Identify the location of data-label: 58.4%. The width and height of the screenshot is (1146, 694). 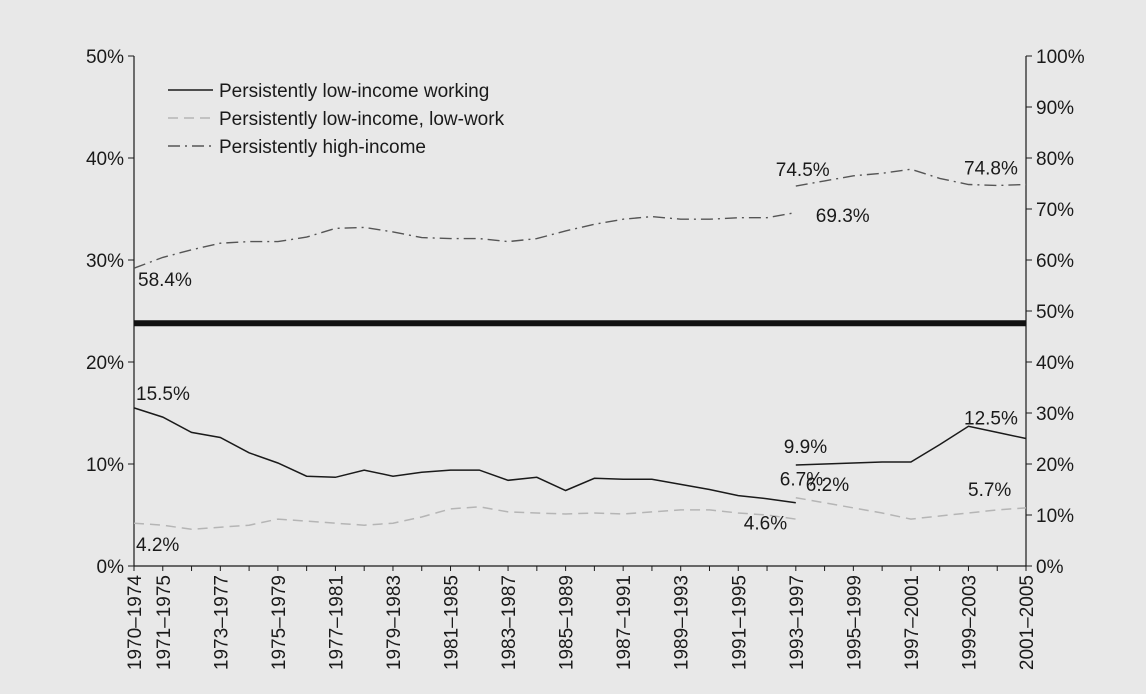
(165, 280).